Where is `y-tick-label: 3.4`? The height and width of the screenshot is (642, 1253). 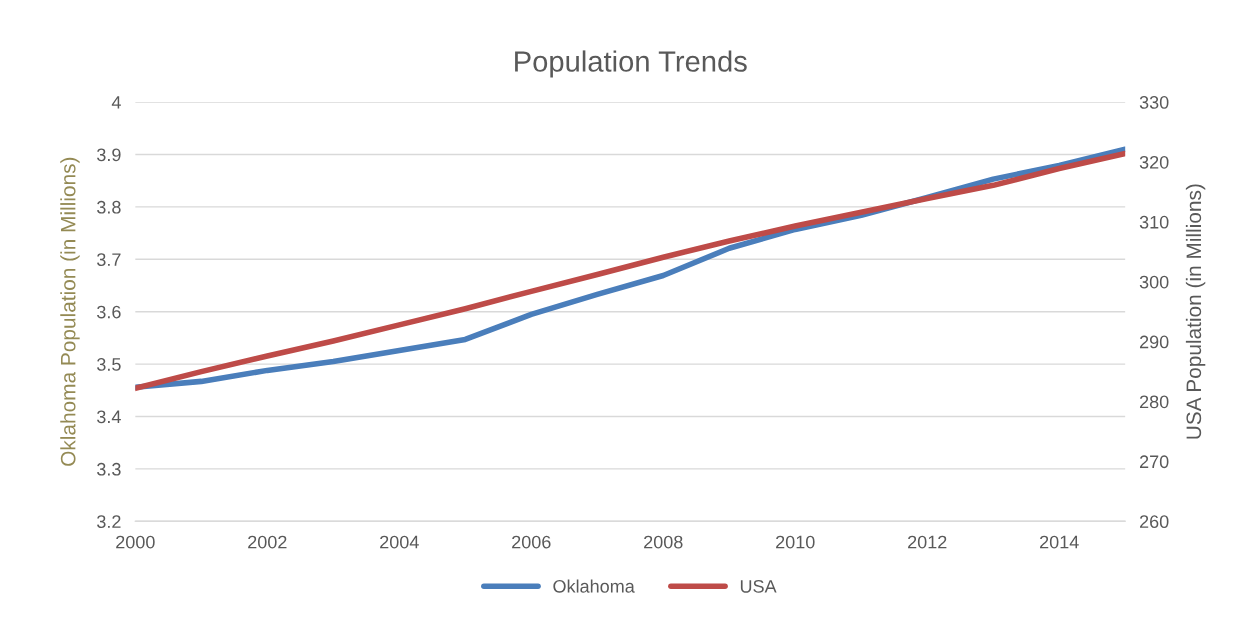 y-tick-label: 3.4 is located at coordinates (109, 417).